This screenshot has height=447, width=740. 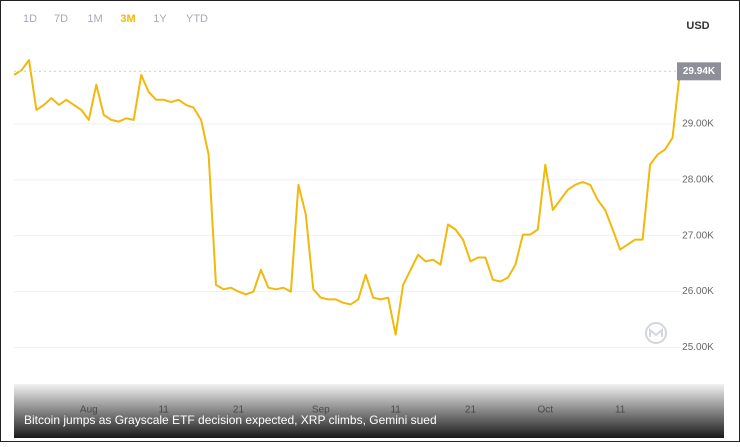 What do you see at coordinates (127, 19) in the screenshot?
I see `range-button: 3M` at bounding box center [127, 19].